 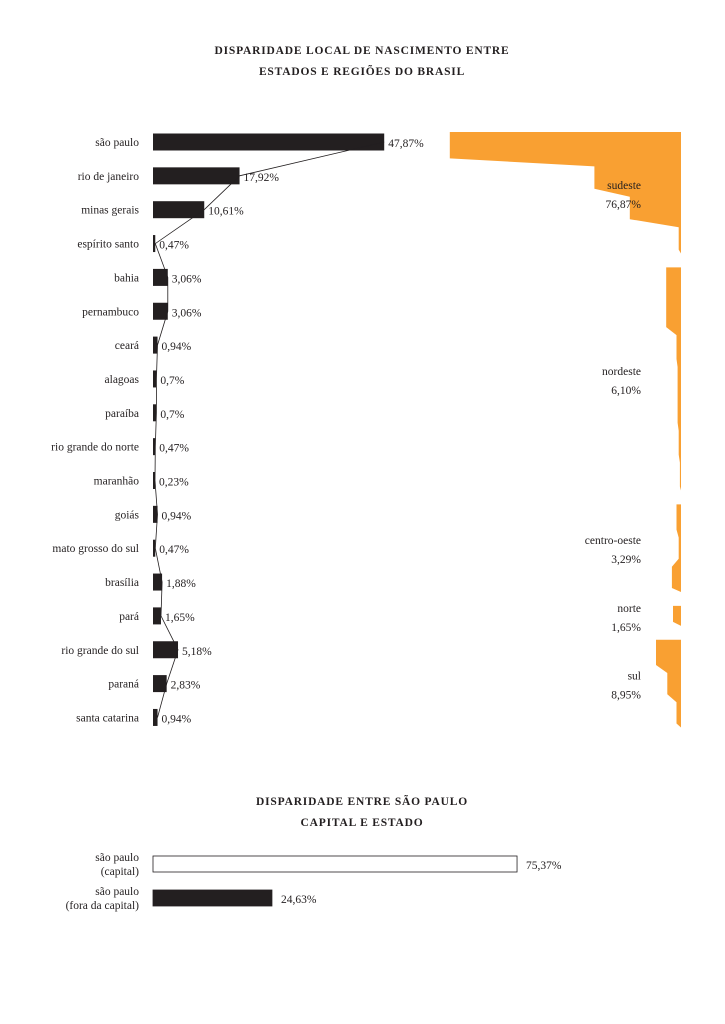 What do you see at coordinates (626, 696) in the screenshot?
I see `region-value: 8,95%` at bounding box center [626, 696].